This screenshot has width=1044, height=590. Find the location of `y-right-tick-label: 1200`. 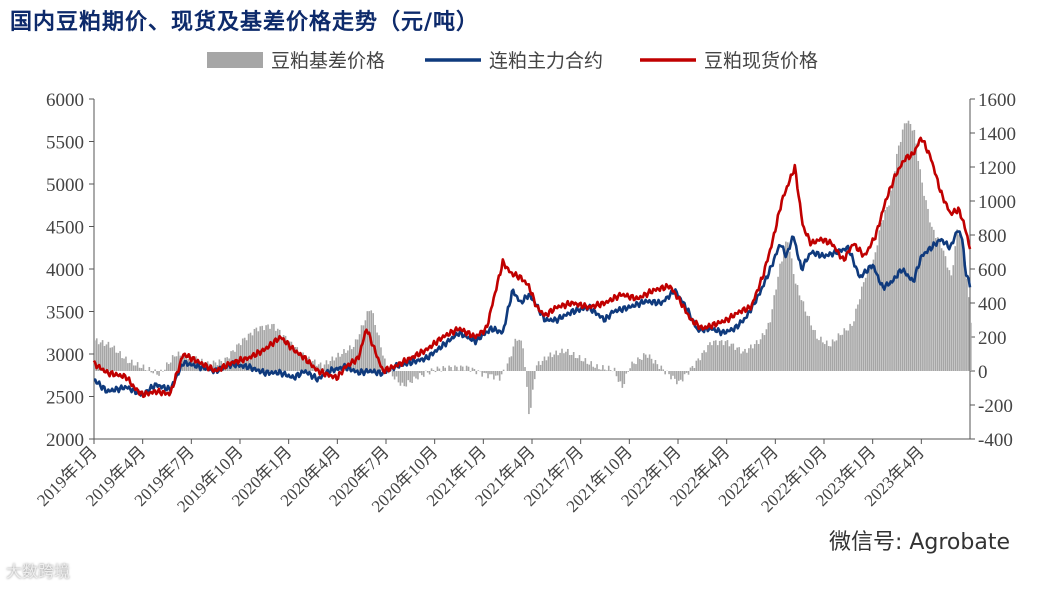

y-right-tick-label: 1200 is located at coordinates (997, 168).